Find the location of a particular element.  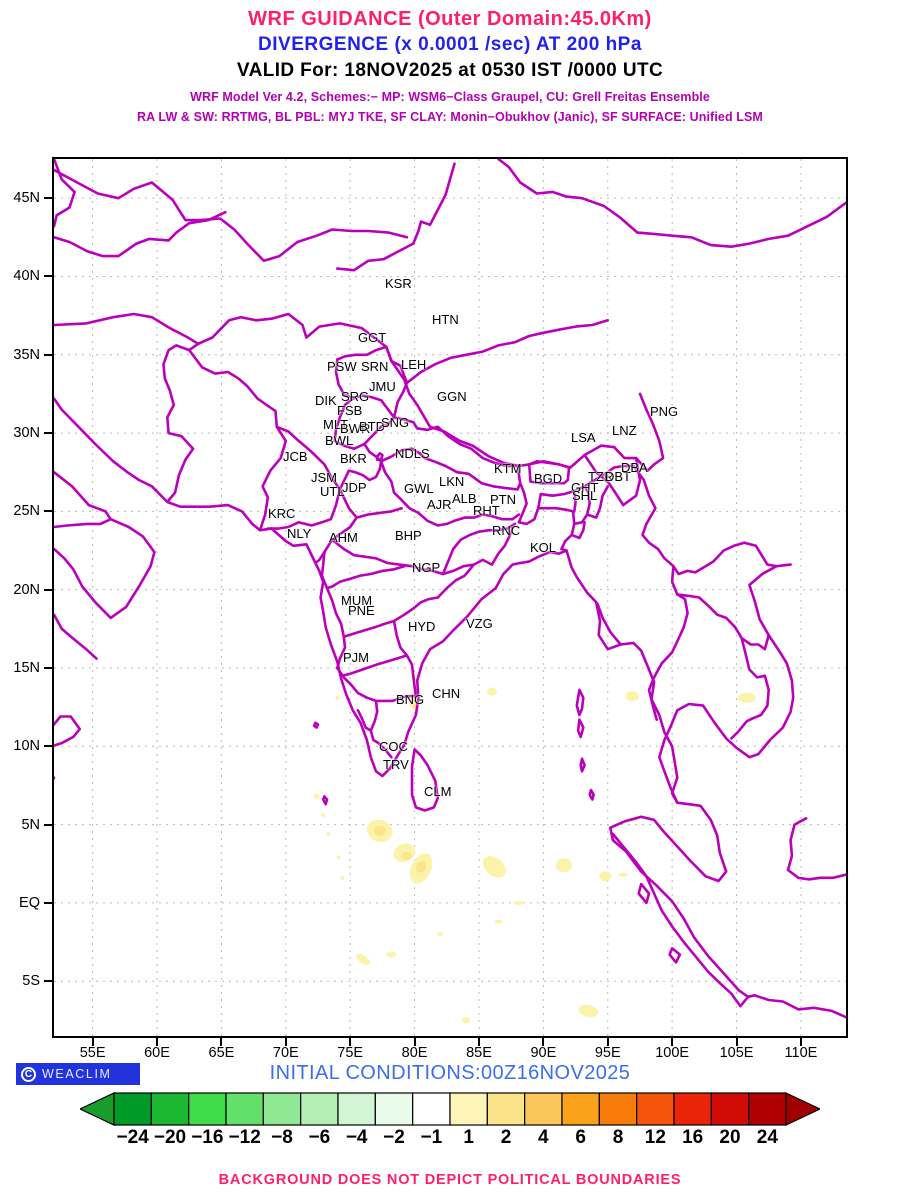

weaclim-label: WEACLIM is located at coordinates (77, 1074).